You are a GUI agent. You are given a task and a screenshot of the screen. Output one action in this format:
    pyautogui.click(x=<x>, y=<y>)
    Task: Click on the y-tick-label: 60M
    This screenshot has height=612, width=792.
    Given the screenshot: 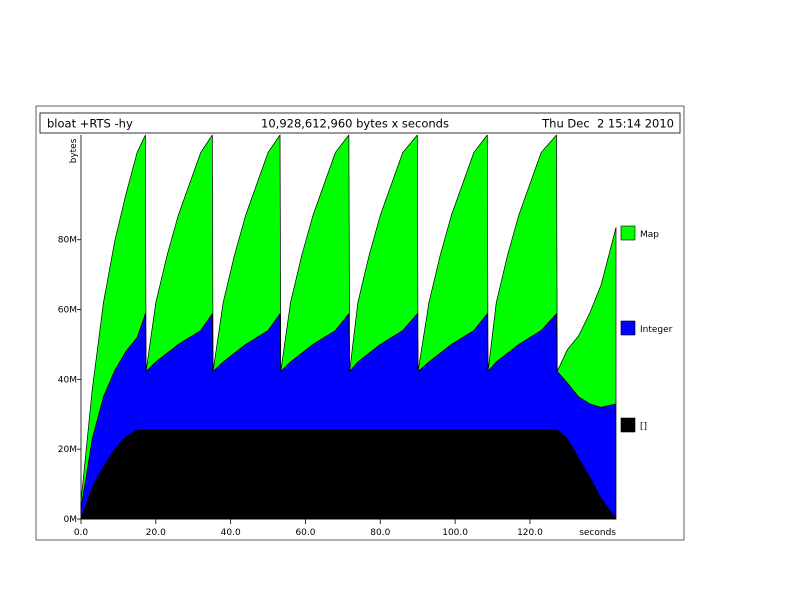 What is the action you would take?
    pyautogui.click(x=67, y=311)
    